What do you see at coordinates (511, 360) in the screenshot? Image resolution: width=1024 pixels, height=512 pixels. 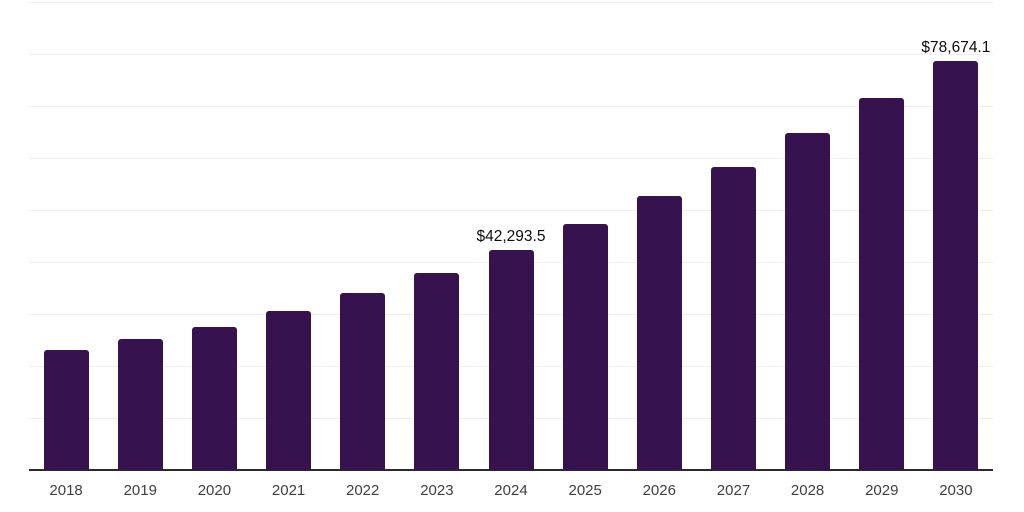 I see `bar-2024` at bounding box center [511, 360].